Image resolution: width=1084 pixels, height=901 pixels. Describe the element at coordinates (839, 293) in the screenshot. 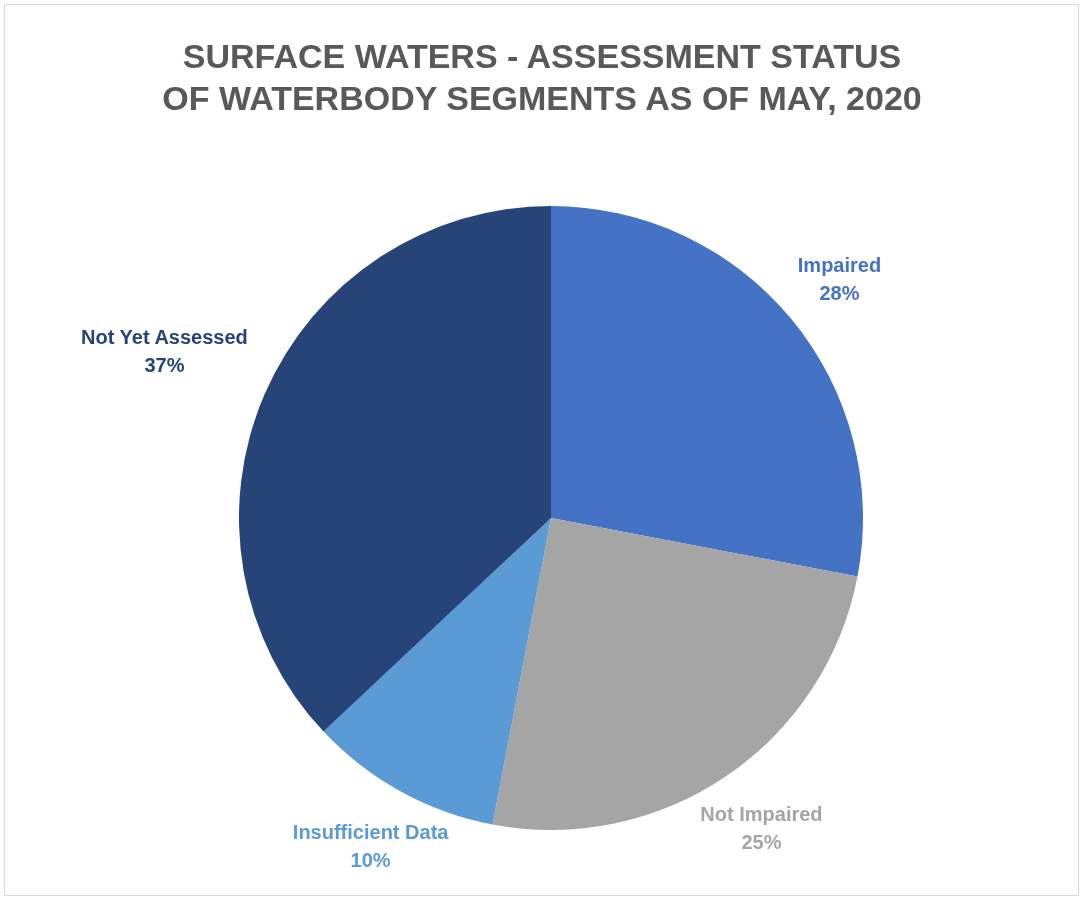

I see `data-label: 28%` at that location.